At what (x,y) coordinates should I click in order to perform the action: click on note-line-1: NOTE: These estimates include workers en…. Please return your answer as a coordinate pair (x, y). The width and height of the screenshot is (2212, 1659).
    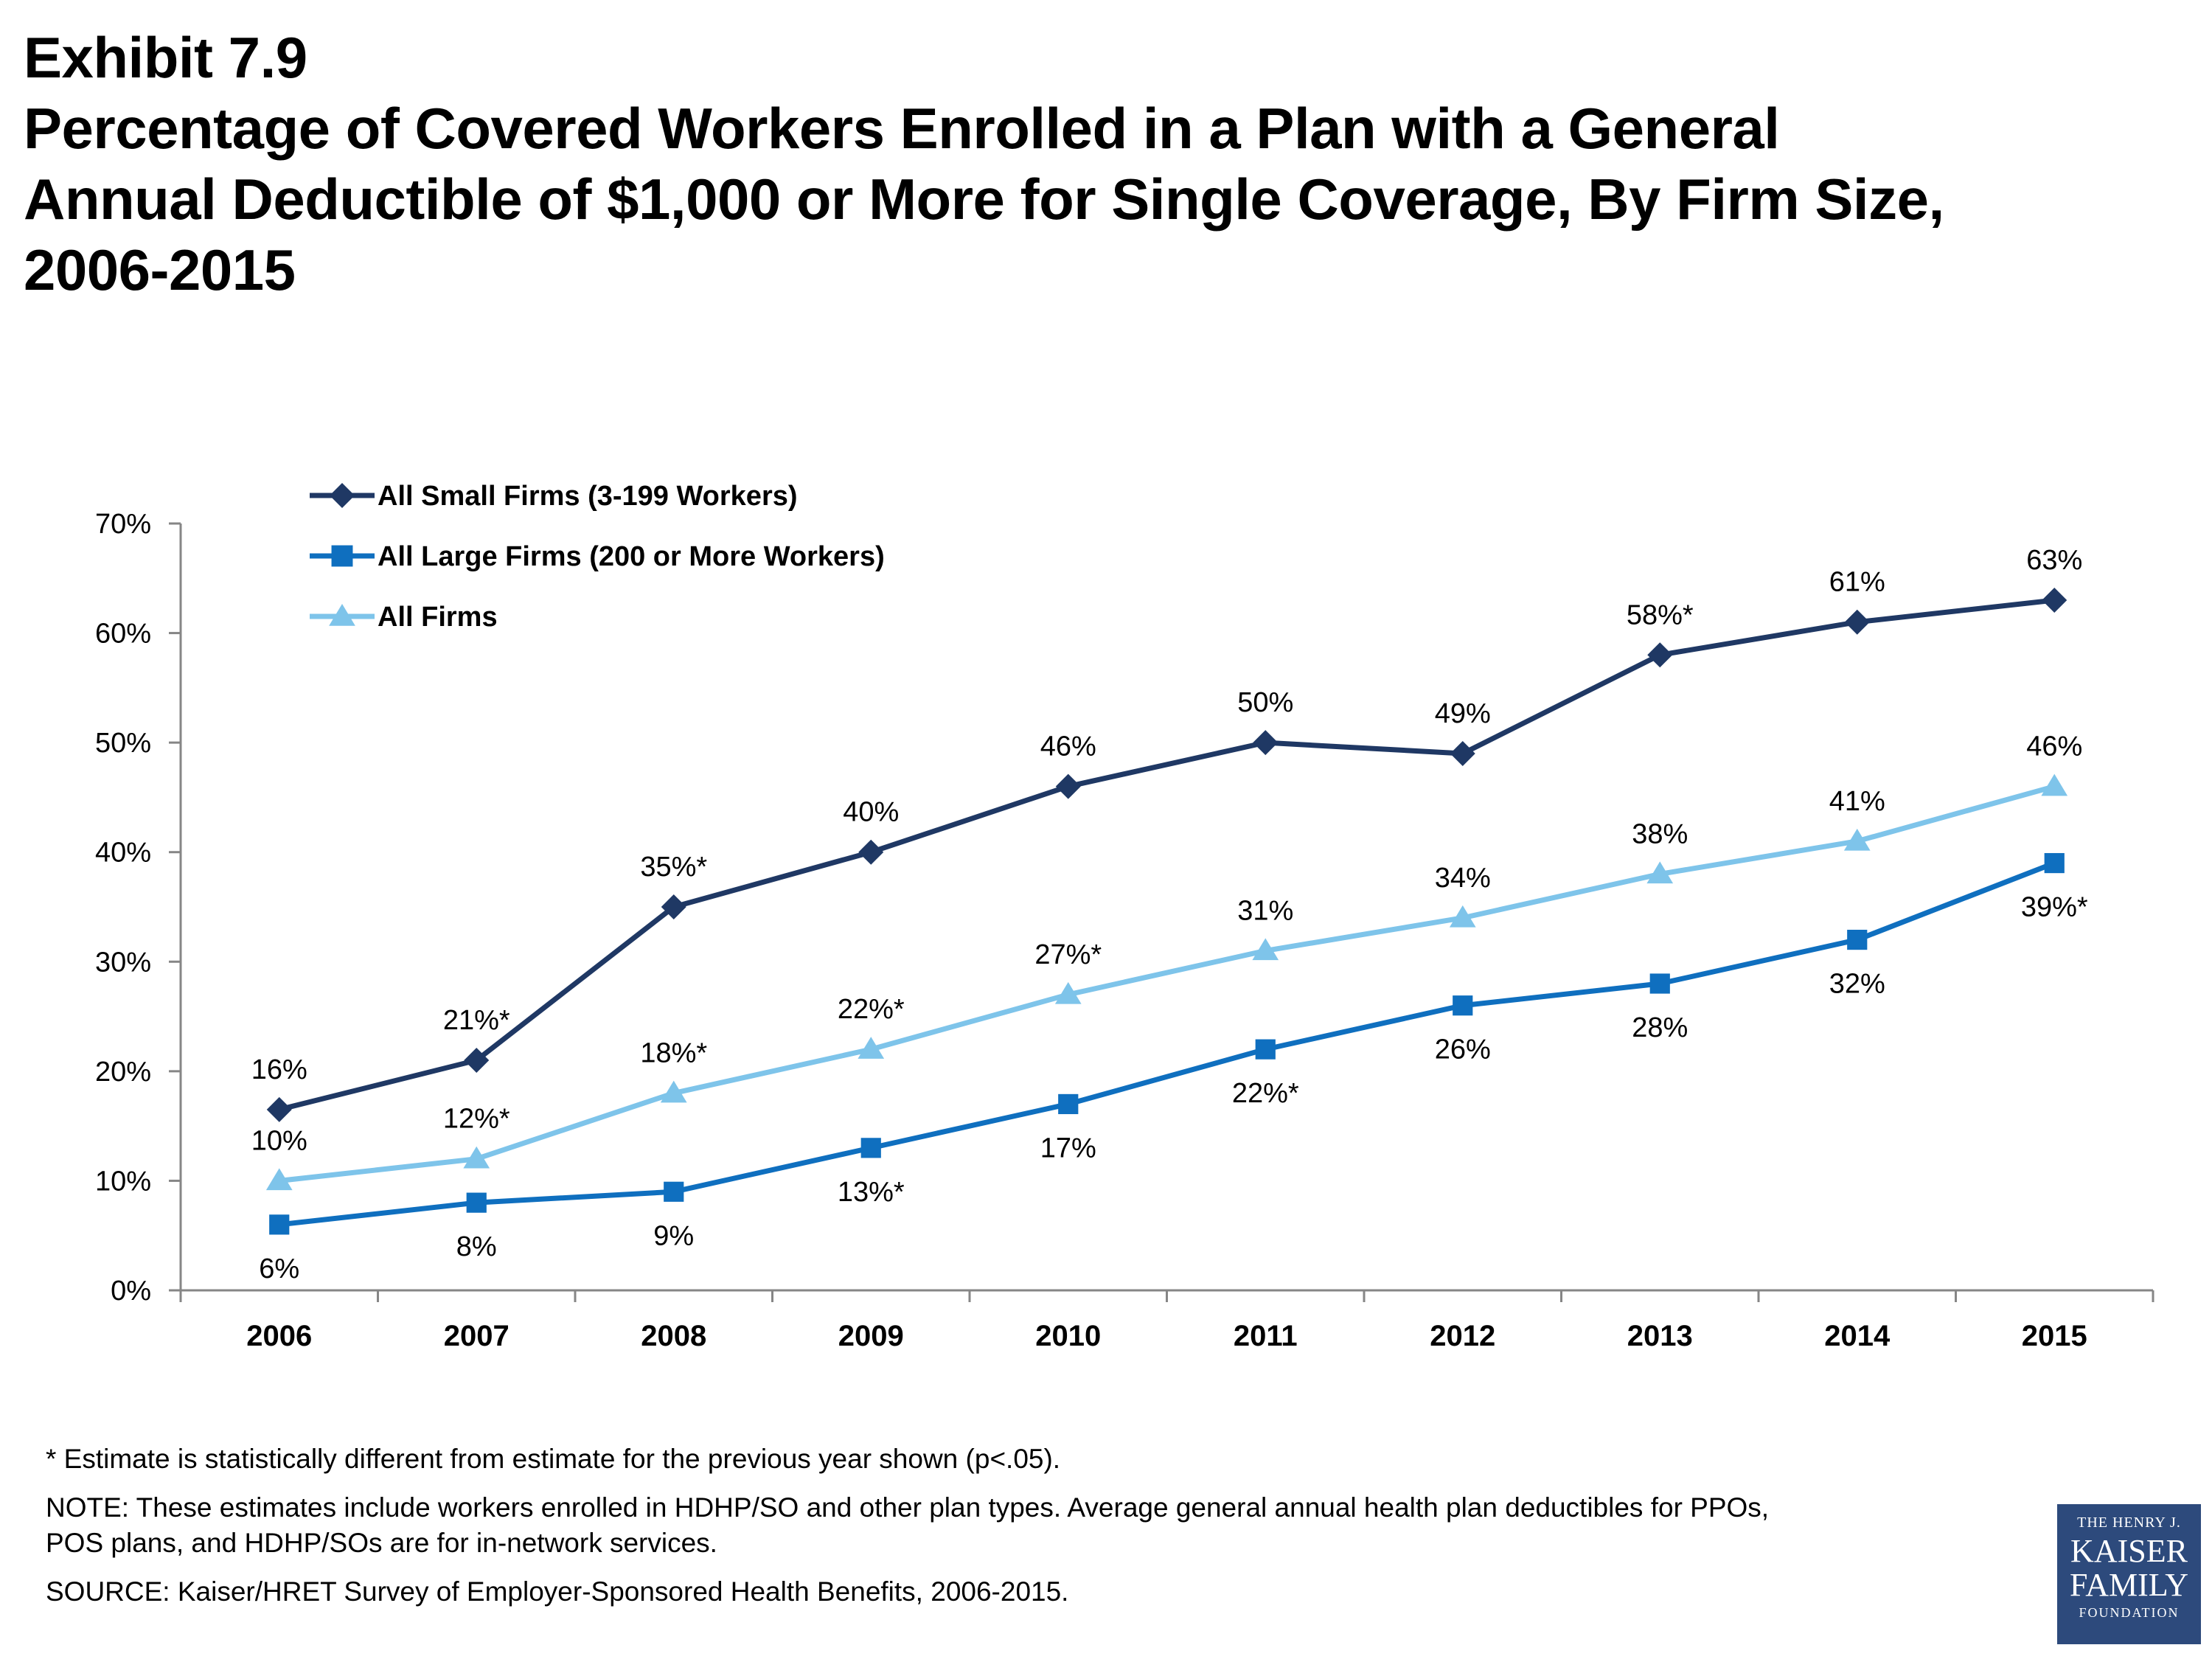
    Looking at the image, I should click on (908, 1507).